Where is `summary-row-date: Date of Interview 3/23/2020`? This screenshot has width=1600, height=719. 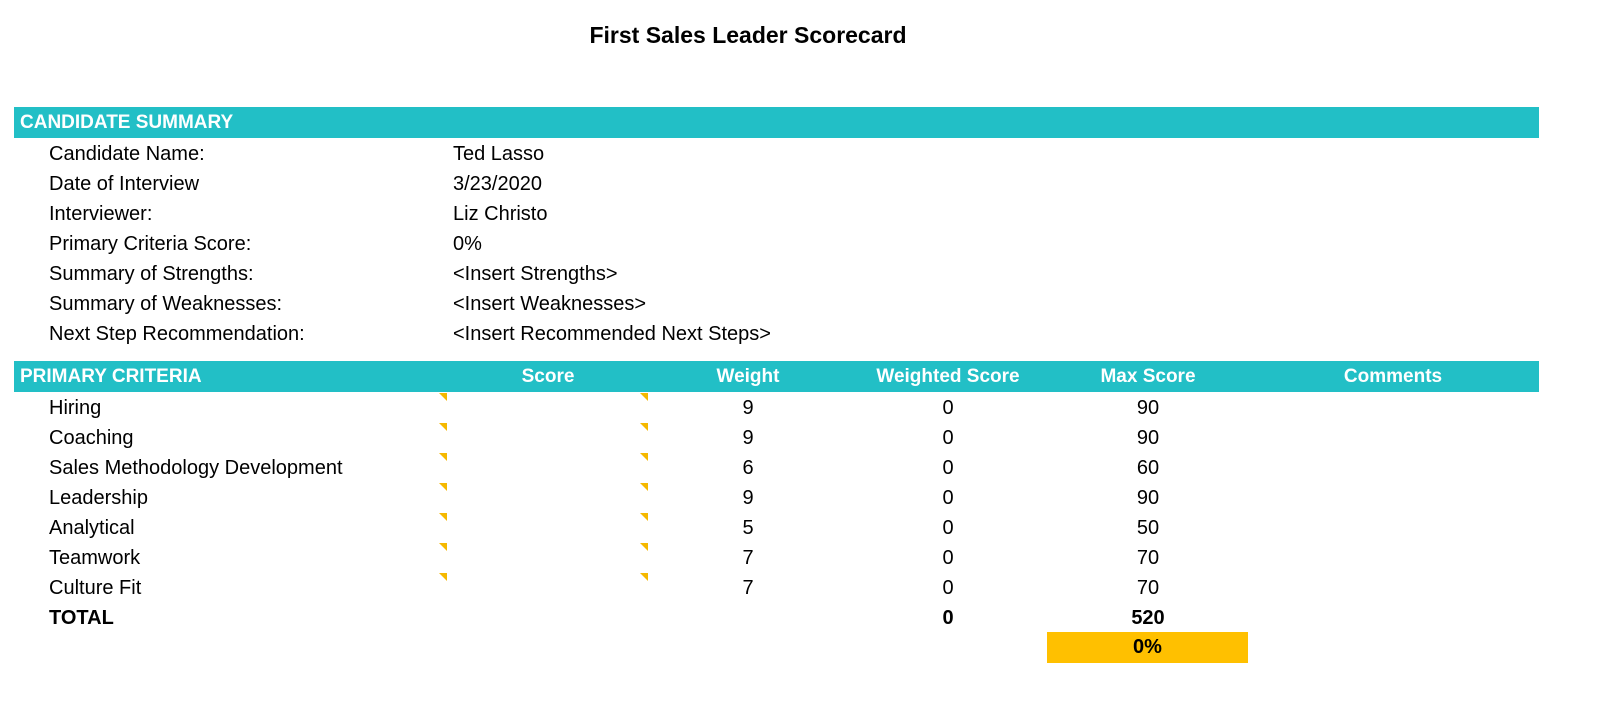 summary-row-date: Date of Interview 3/23/2020 is located at coordinates (800, 184).